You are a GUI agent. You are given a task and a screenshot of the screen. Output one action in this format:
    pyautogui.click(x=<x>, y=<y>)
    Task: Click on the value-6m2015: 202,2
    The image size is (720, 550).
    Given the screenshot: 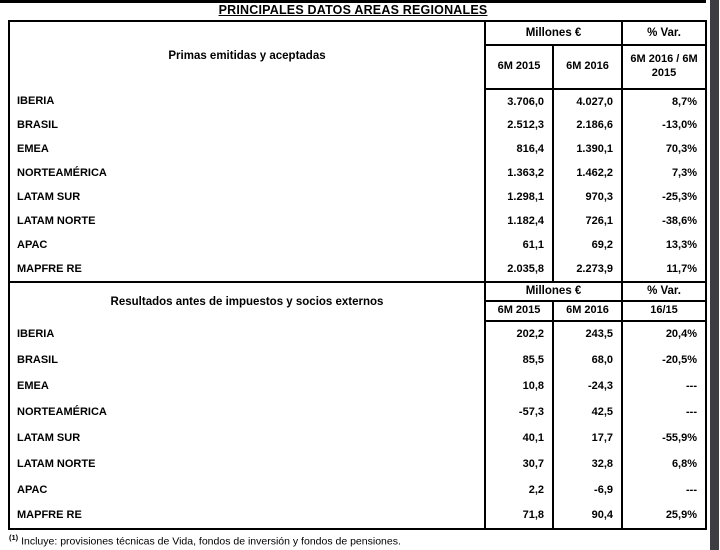 What is the action you would take?
    pyautogui.click(x=519, y=333)
    